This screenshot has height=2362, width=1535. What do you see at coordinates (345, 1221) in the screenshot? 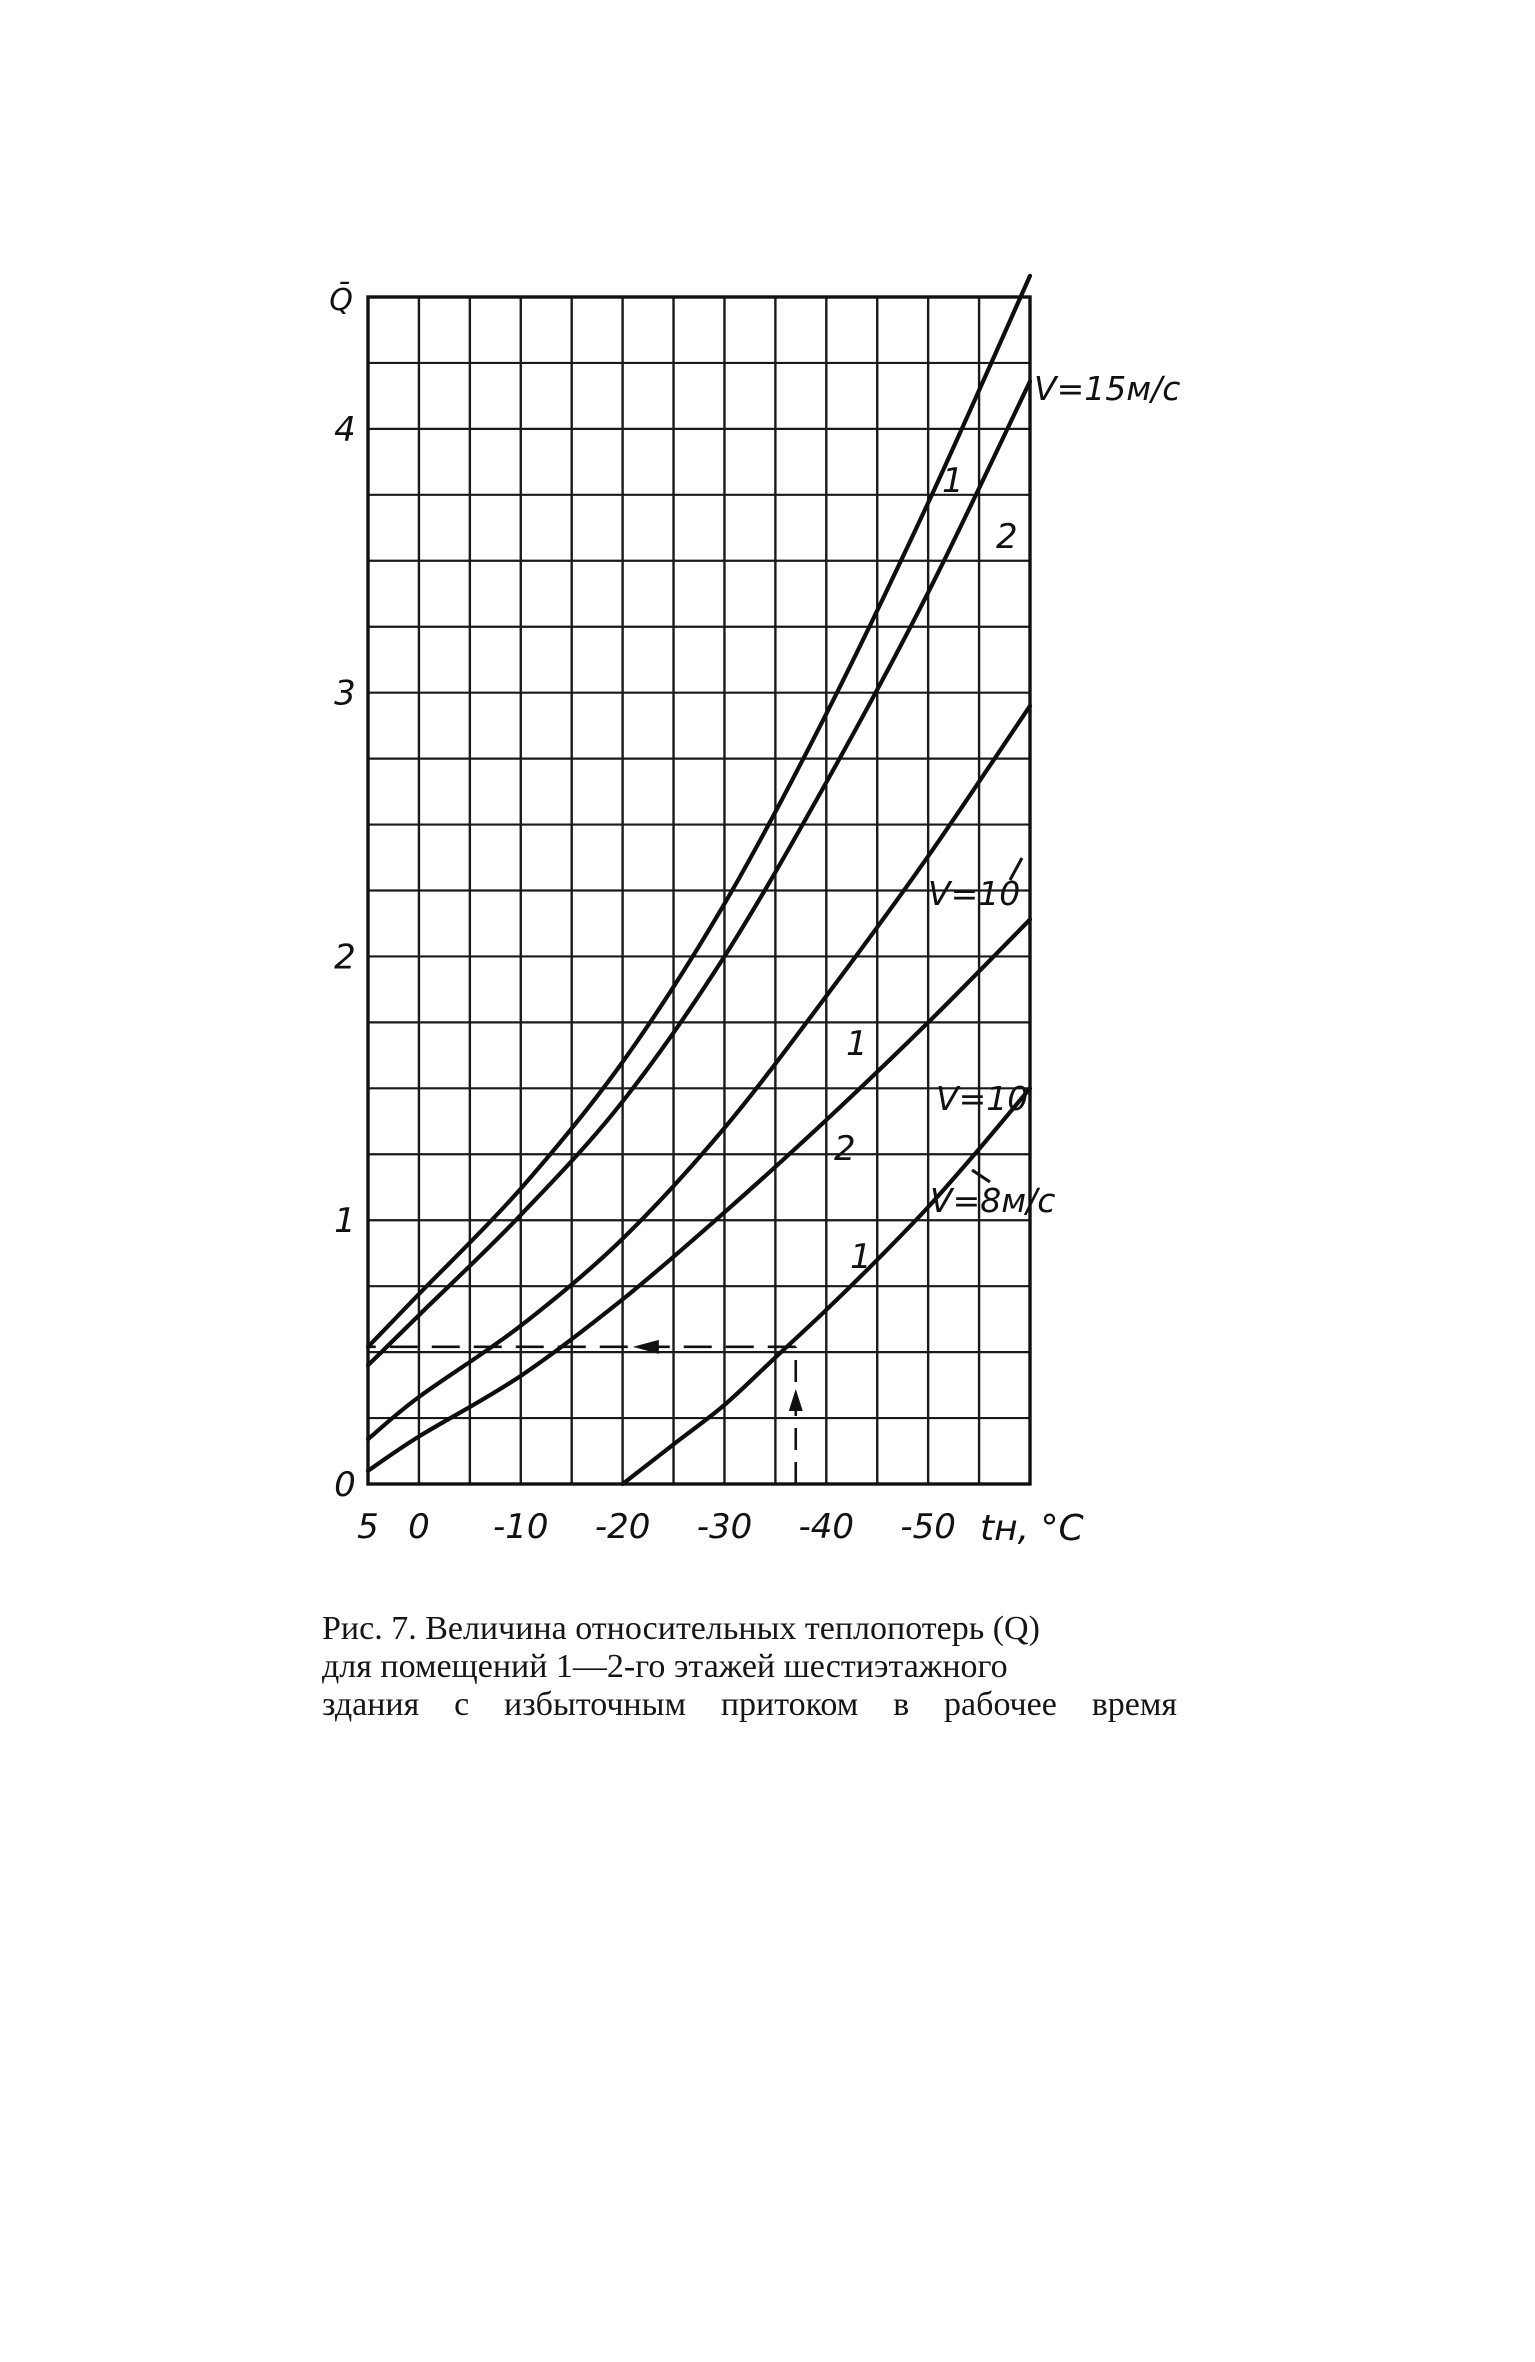
I see `y-tick-label-1: 1` at bounding box center [345, 1221].